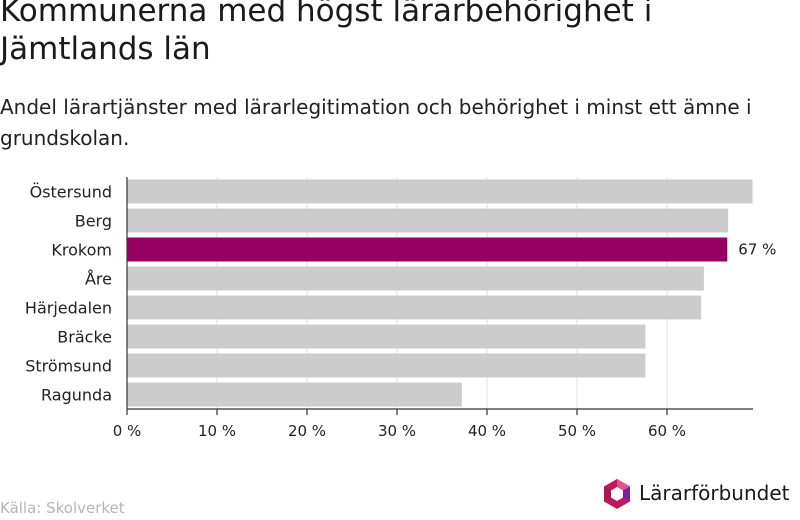  Describe the element at coordinates (386, 365) in the screenshot. I see `bar-strömsund` at that location.